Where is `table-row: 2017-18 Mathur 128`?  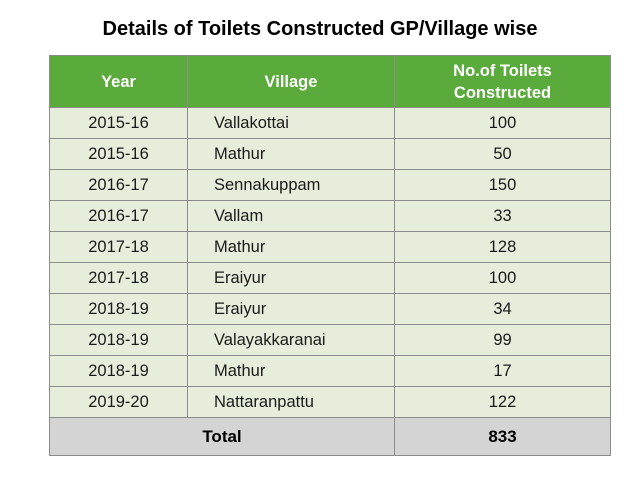 table-row: 2017-18 Mathur 128 is located at coordinates (330, 247).